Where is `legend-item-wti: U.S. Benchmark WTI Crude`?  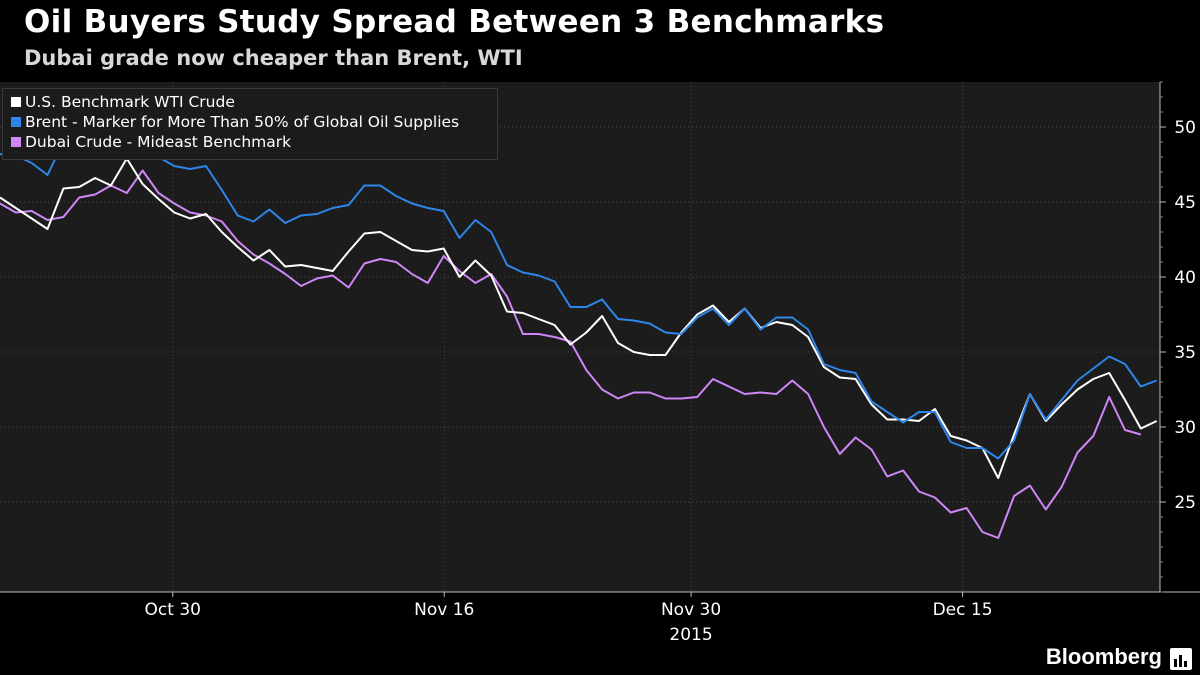
legend-item-wti: U.S. Benchmark WTI Crude is located at coordinates (123, 102).